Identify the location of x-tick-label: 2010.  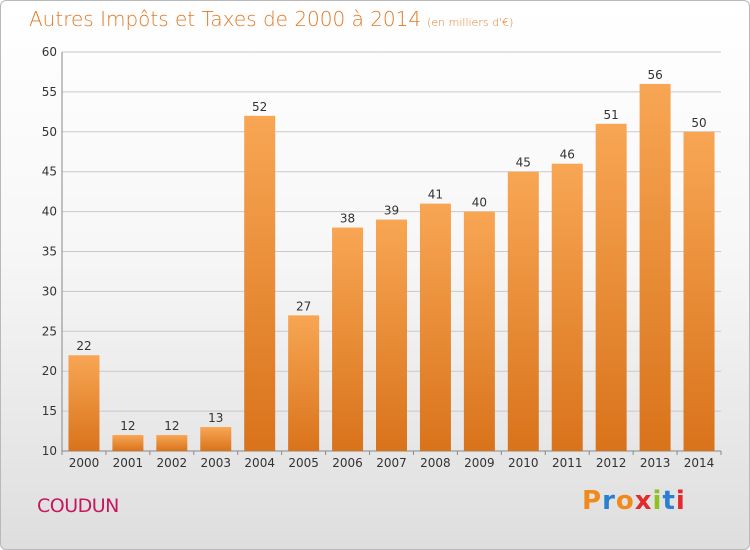
(523, 463).